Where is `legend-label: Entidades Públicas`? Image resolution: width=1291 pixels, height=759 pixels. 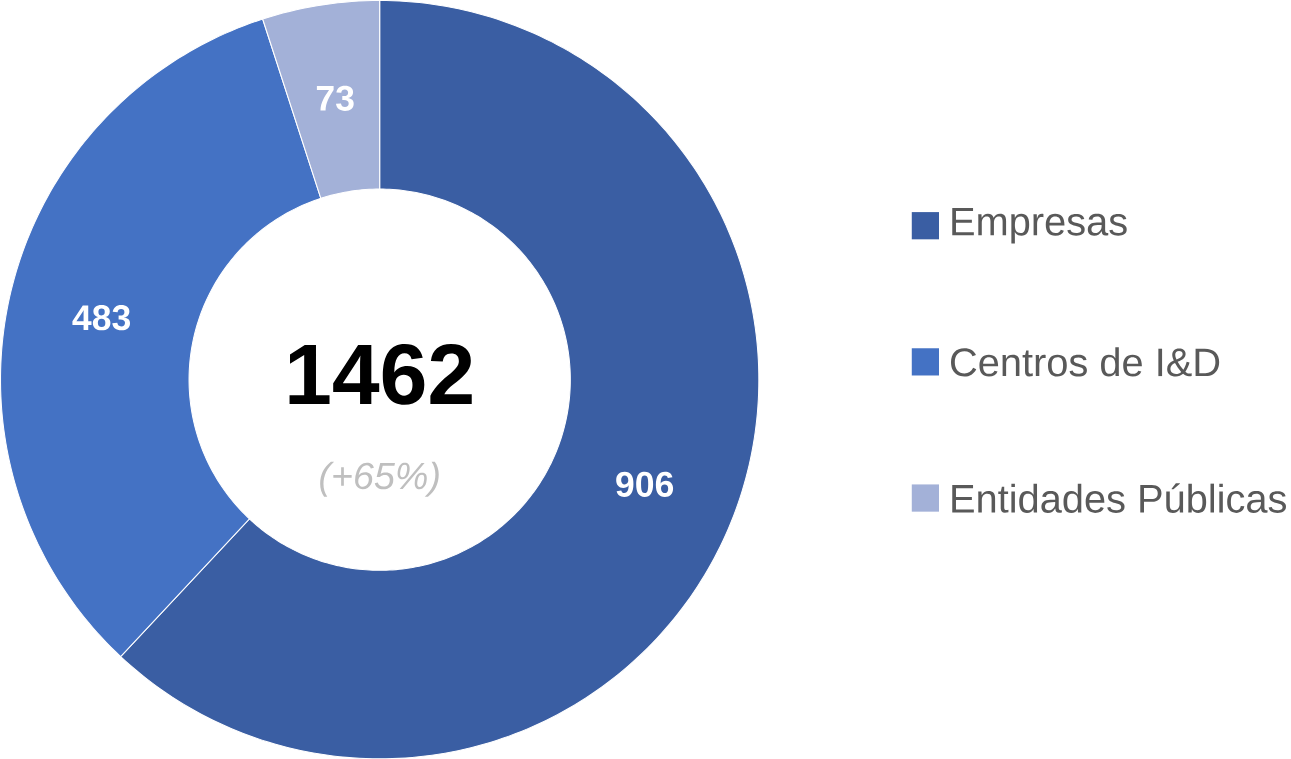
legend-label: Entidades Públicas is located at coordinates (1119, 498).